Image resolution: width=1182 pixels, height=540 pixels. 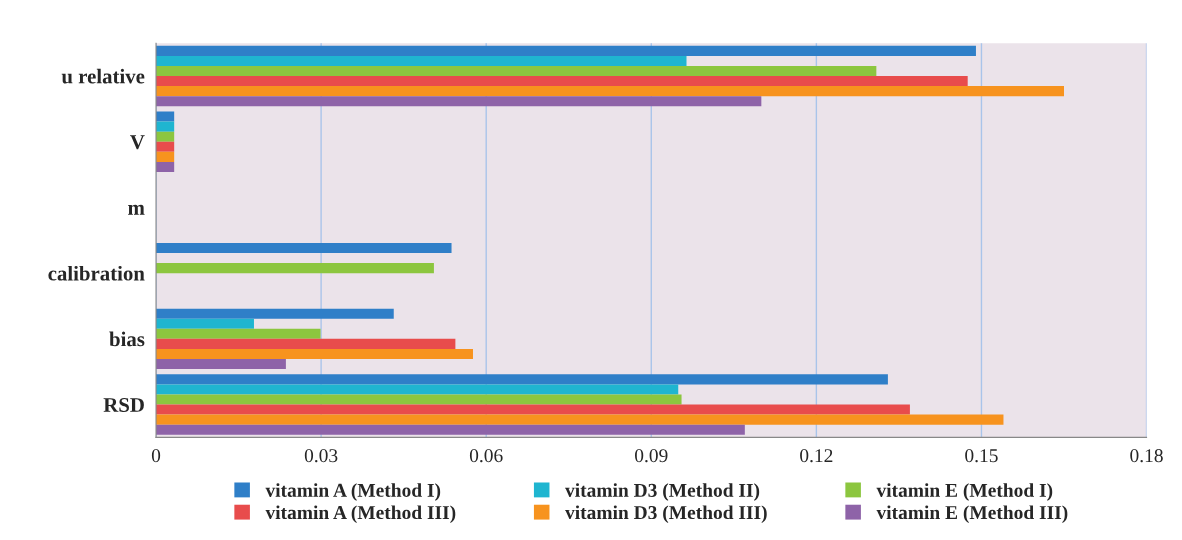 I want to click on y-tick-label: RSD, so click(x=123, y=404).